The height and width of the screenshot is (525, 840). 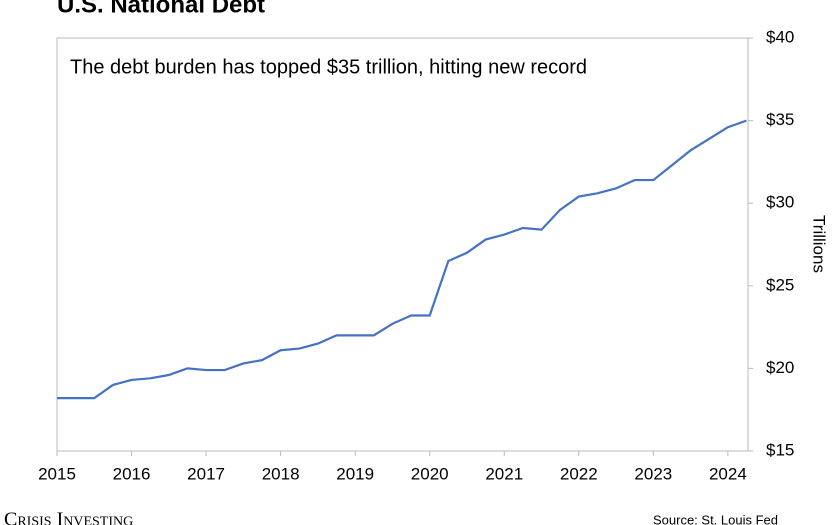 I want to click on chart-title: U.S. National Debt, so click(x=161, y=9).